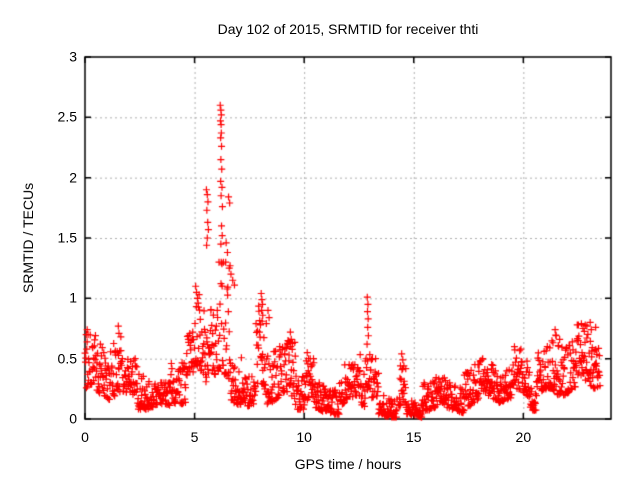 The image size is (640, 480). What do you see at coordinates (67, 117) in the screenshot?
I see `y-tick-label: 2.5` at bounding box center [67, 117].